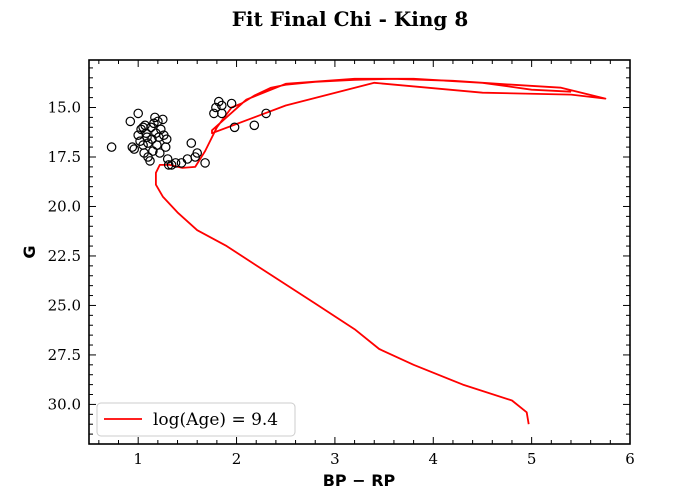  I want to click on x-tick-label: 2, so click(237, 459).